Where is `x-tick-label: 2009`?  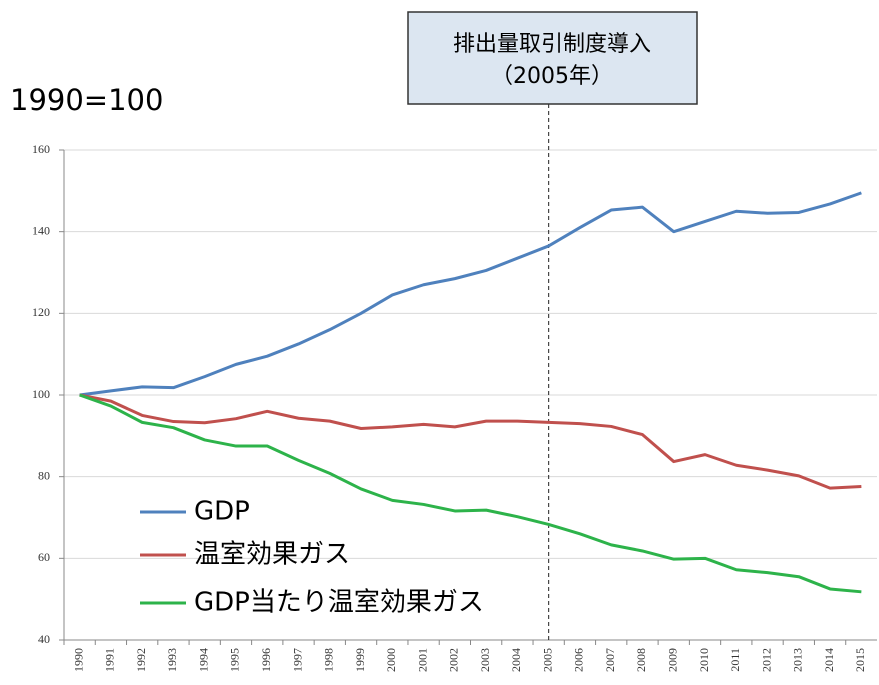
x-tick-label: 2009 is located at coordinates (673, 660).